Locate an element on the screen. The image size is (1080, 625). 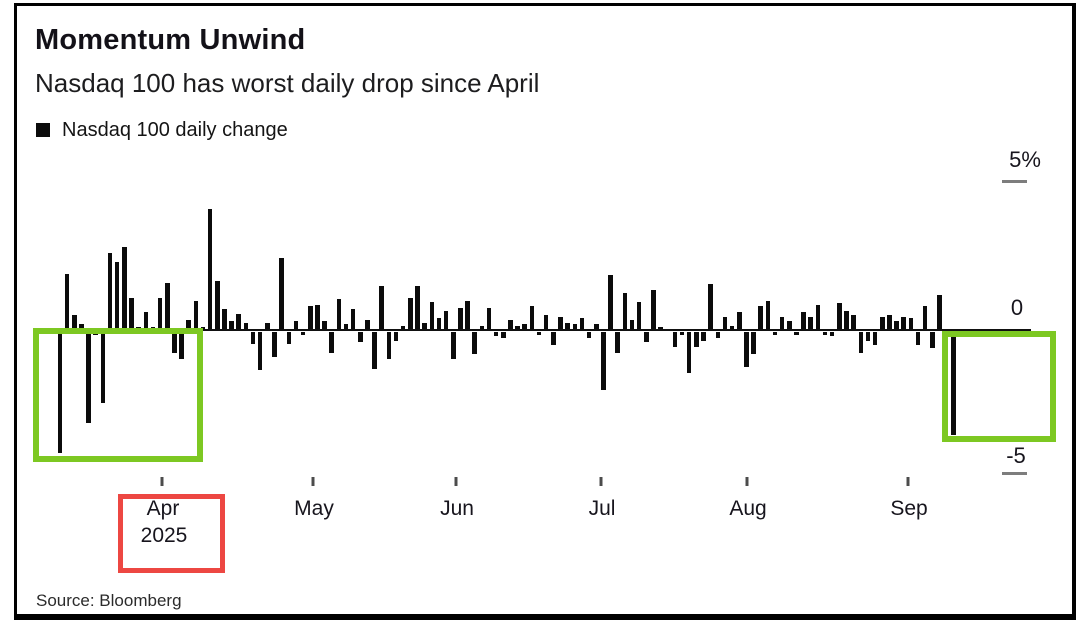
x-tick-label: Apr is located at coordinates (163, 508).